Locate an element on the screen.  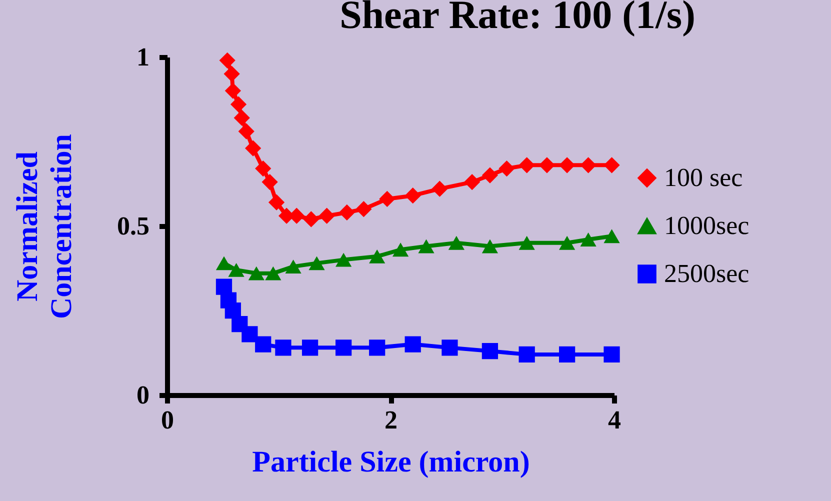
y-tick-label: 1 is located at coordinates (143, 57).